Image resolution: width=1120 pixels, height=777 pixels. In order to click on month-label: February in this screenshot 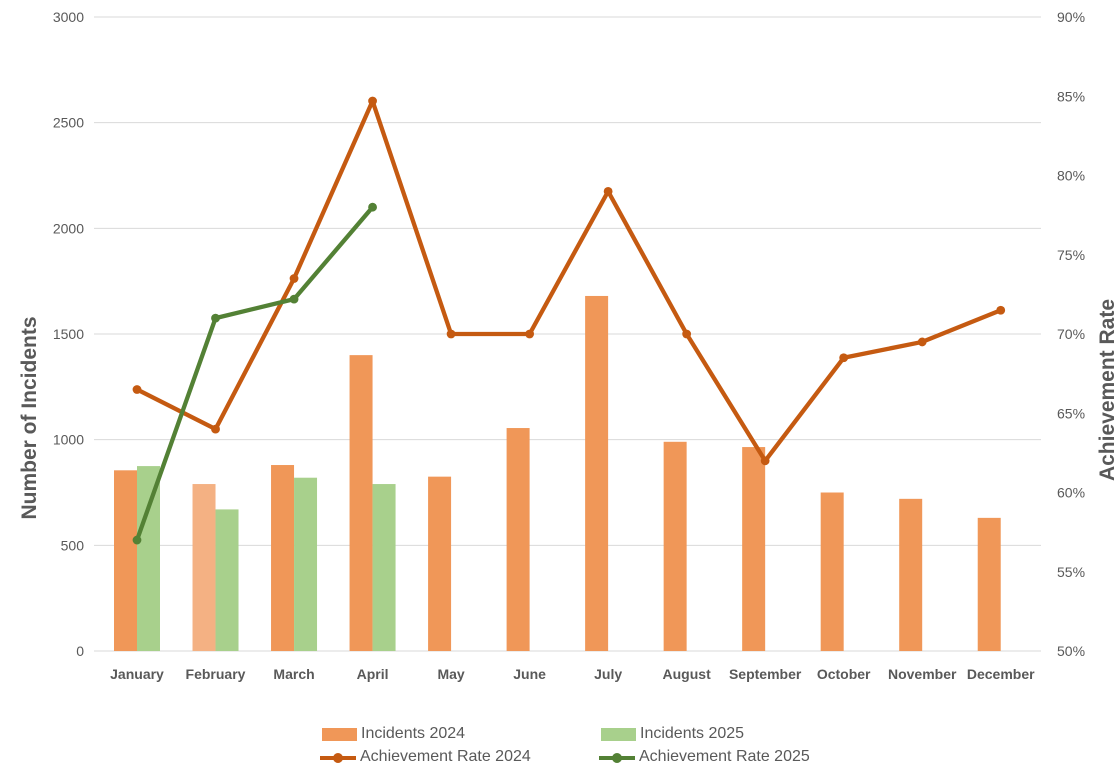, I will do `click(216, 674)`.